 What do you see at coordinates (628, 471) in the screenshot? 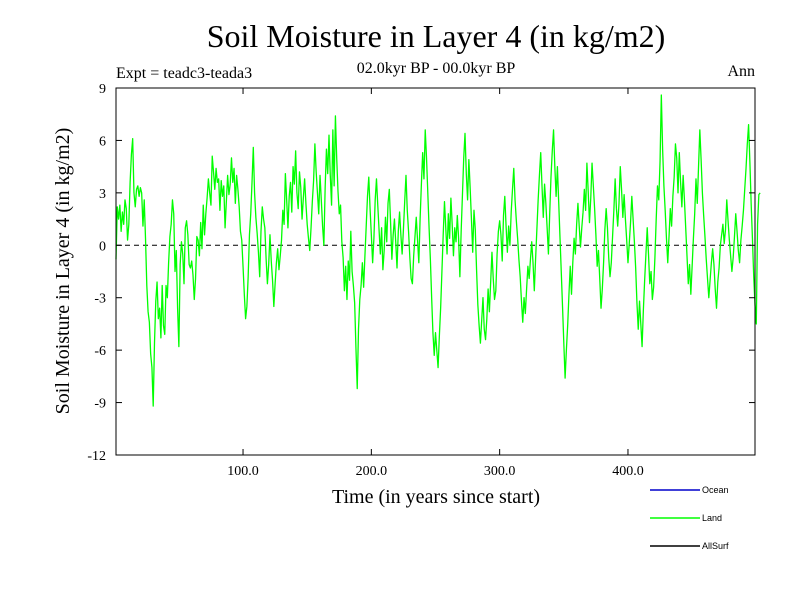
I see `x-tick-label: 400.0` at bounding box center [628, 471].